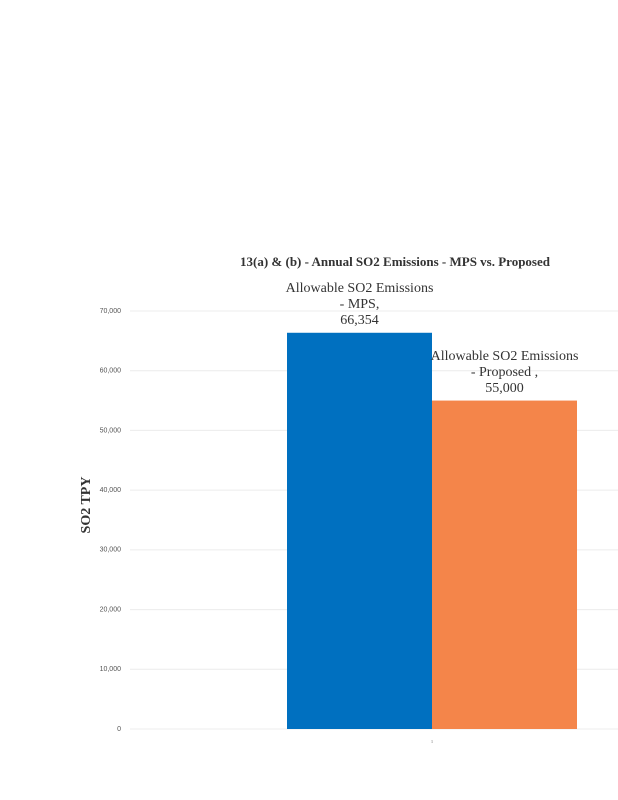  What do you see at coordinates (111, 609) in the screenshot?
I see `y-tick-label: 20,000` at bounding box center [111, 609].